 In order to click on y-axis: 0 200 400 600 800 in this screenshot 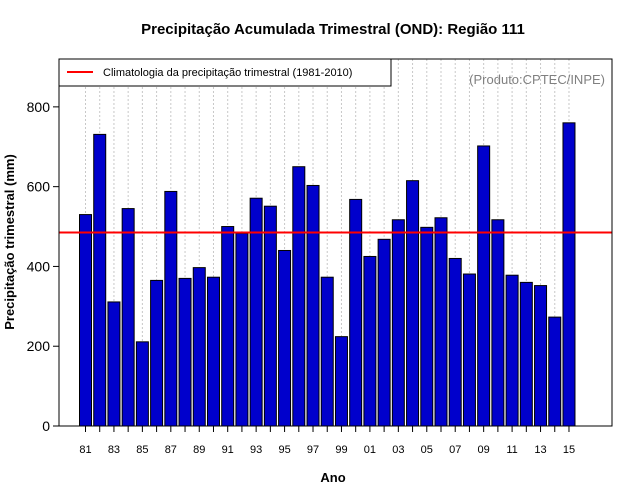, I will do `click(43, 266)`.